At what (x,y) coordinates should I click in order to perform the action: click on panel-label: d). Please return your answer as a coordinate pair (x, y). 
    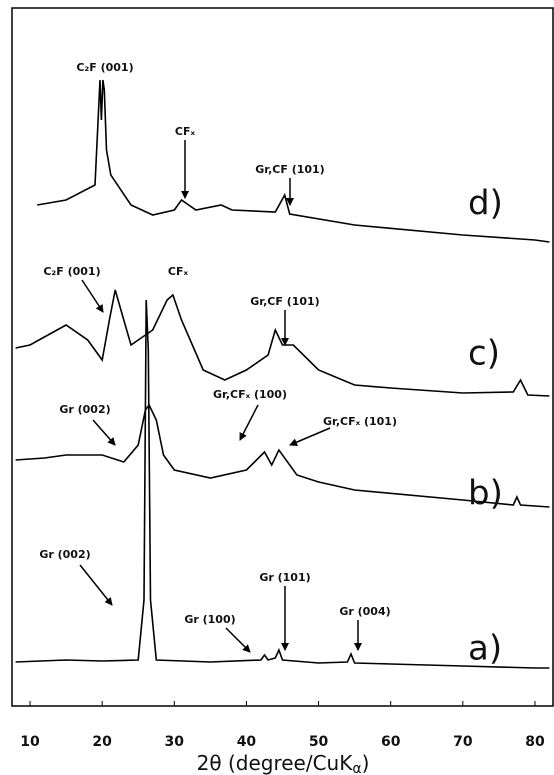
    Looking at the image, I should click on (485, 204).